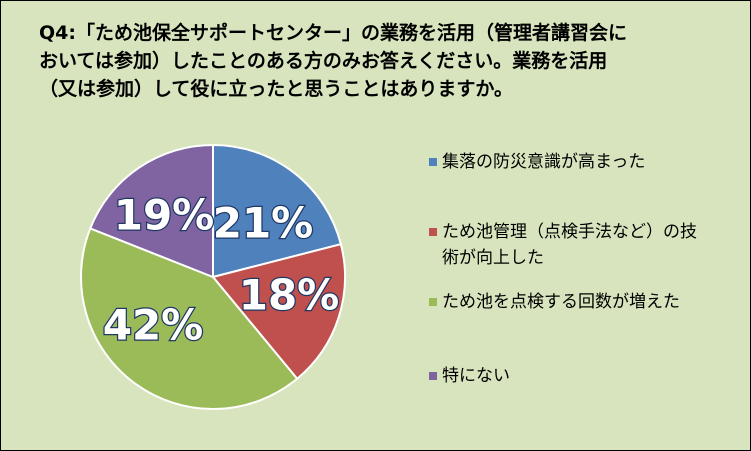 This screenshot has width=751, height=451. I want to click on legend-label-1: ため池管理（点検手法など）の技術が向上した, so click(569, 245).